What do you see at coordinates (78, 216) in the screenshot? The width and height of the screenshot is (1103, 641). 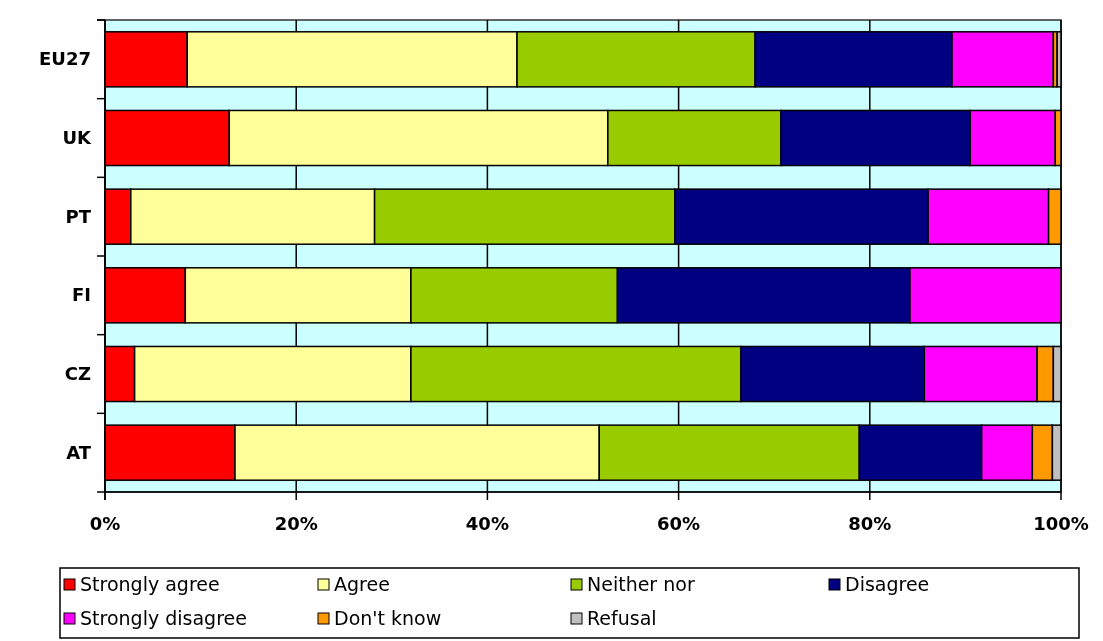 I see `y-tick-label: PT` at bounding box center [78, 216].